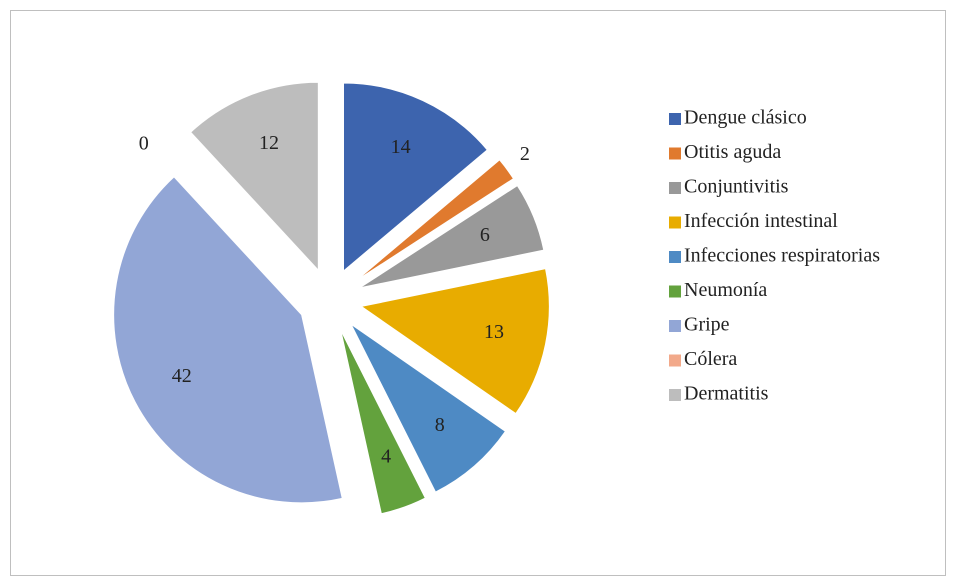 The width and height of the screenshot is (956, 581). What do you see at coordinates (440, 425) in the screenshot?
I see `data-label: 8` at bounding box center [440, 425].